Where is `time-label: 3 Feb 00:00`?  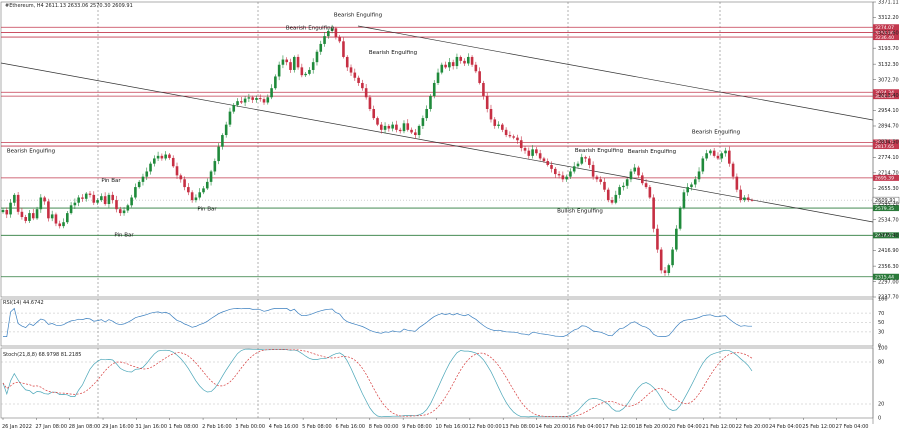 time-label: 3 Feb 00:00 is located at coordinates (250, 427).